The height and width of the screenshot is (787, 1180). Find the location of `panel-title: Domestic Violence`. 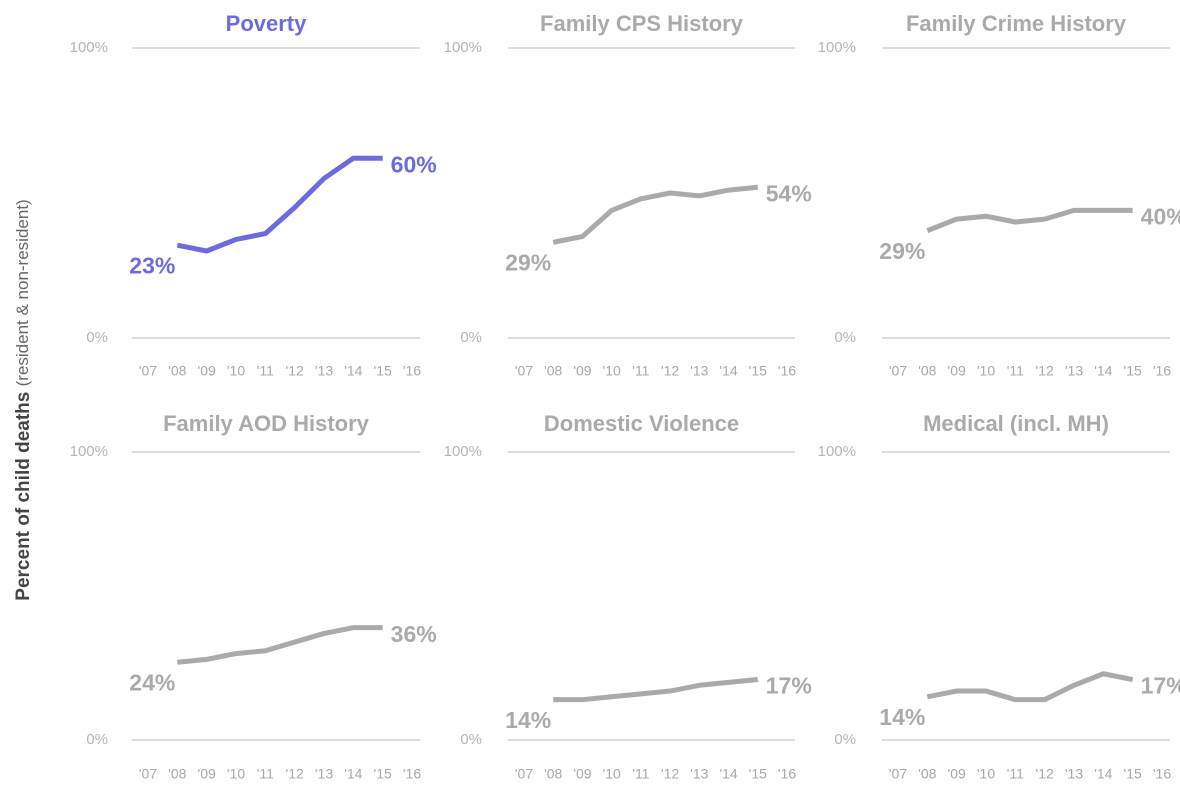

panel-title: Domestic Violence is located at coordinates (641, 423).